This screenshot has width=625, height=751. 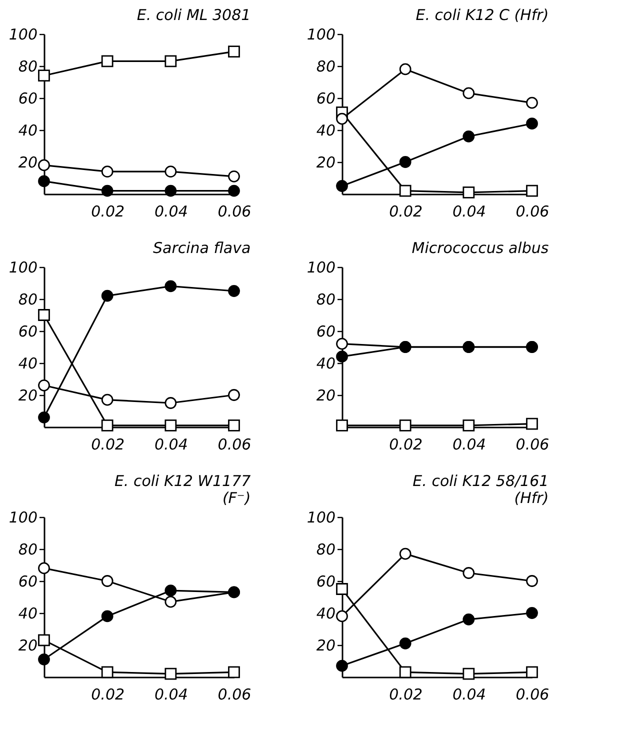 I want to click on chart-title: Sarcina flava, so click(x=201, y=248).